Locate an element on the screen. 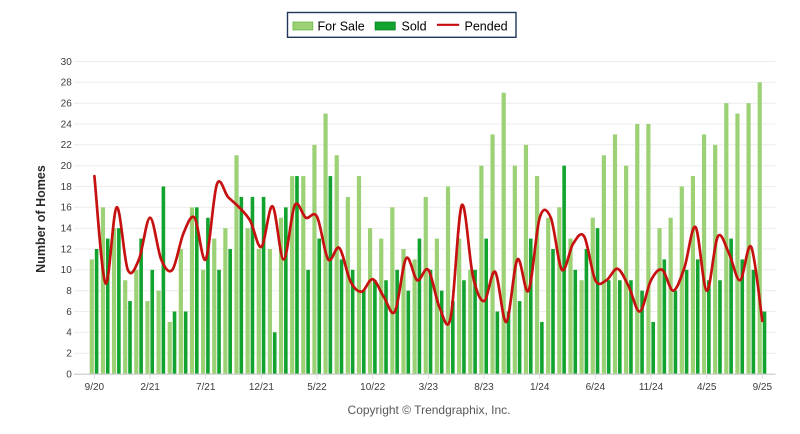  svg-text: Pended is located at coordinates (486, 27).